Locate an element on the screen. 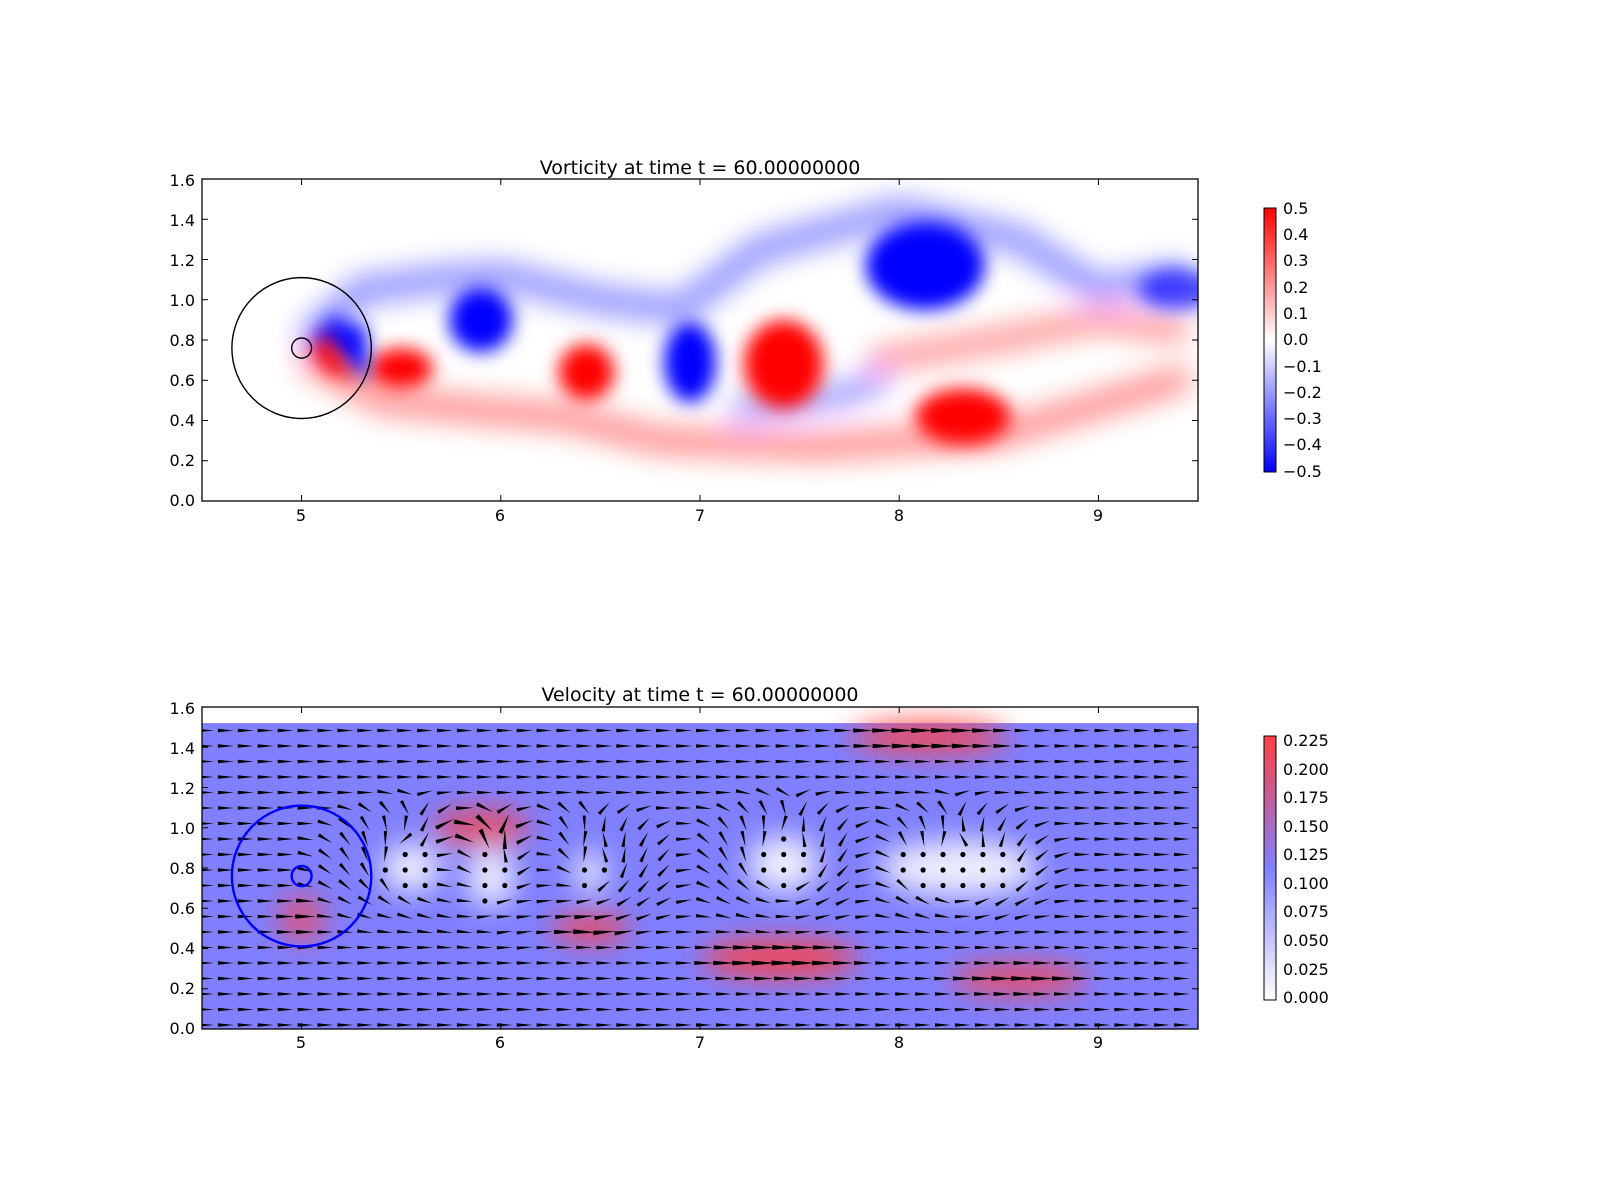  fast-region is located at coordinates (929, 737).